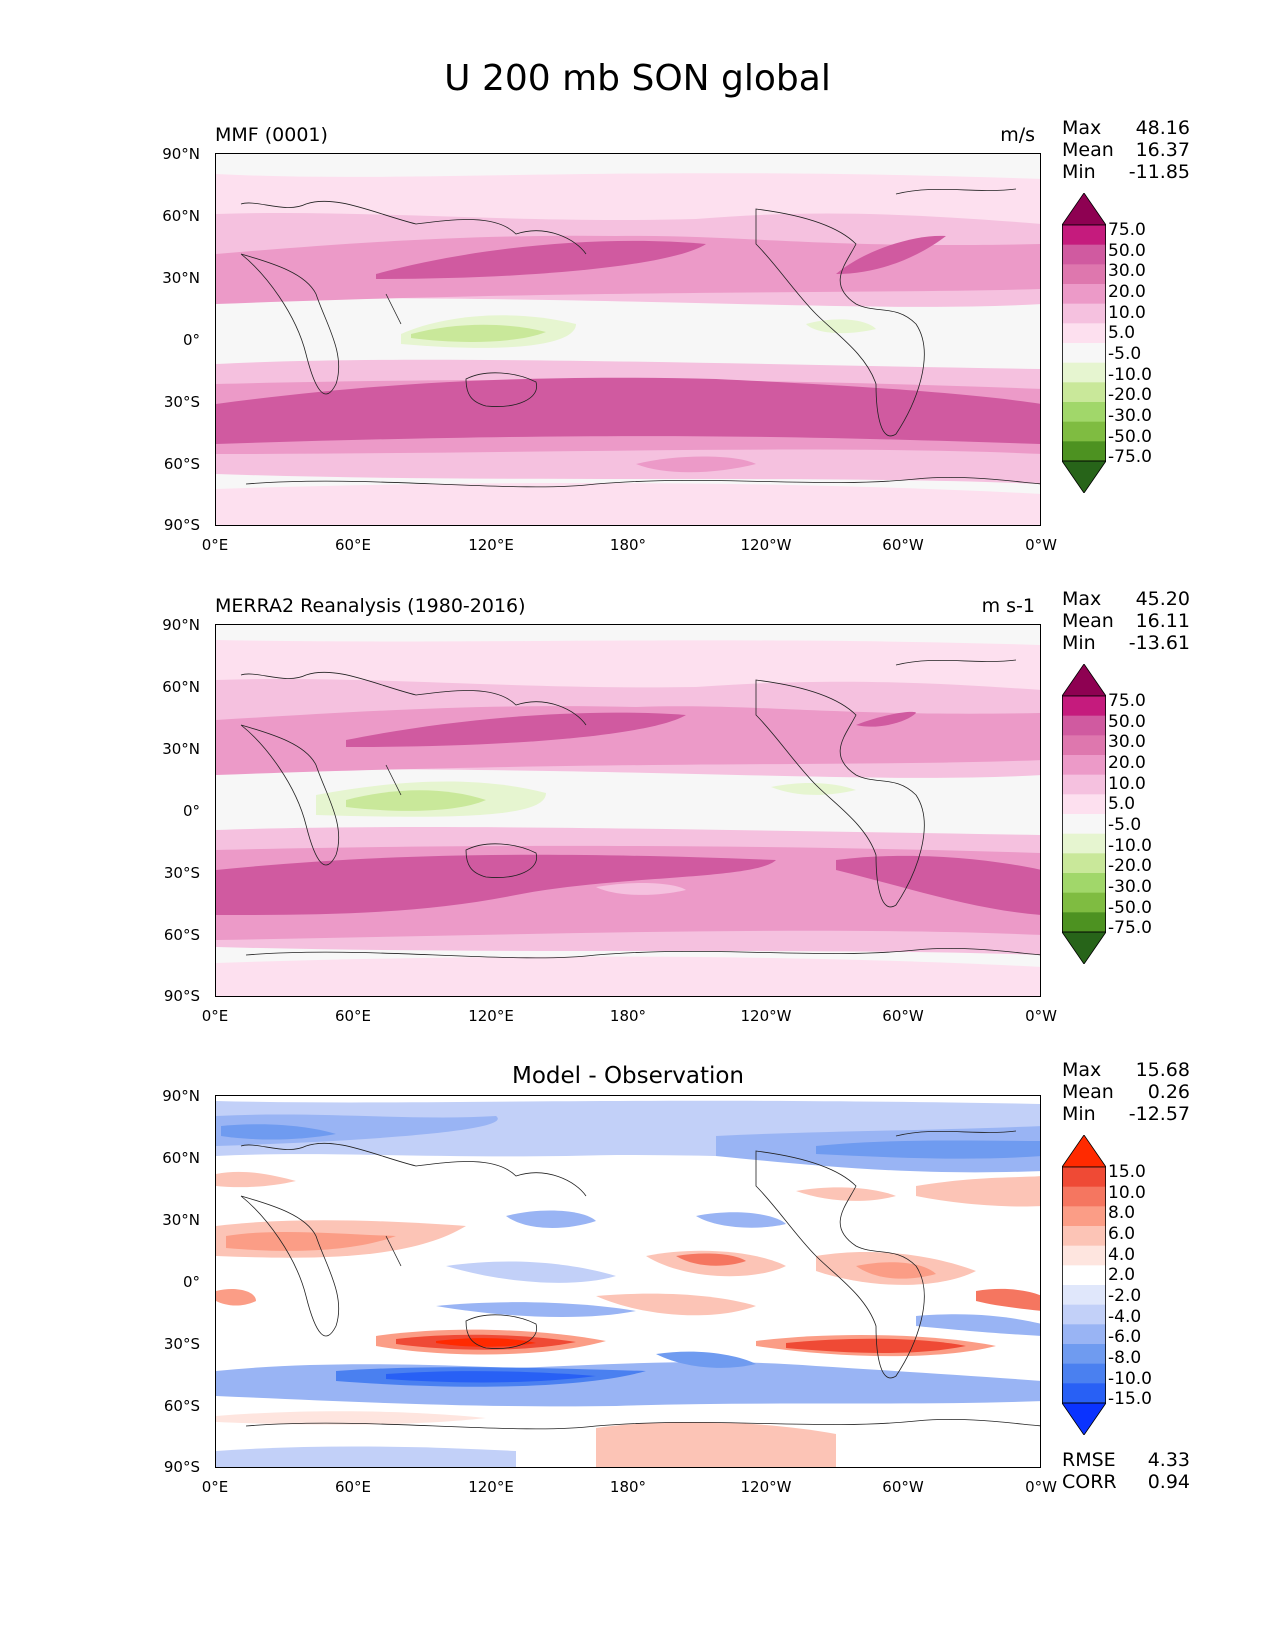 The image size is (1275, 1650). I want to click on colorbar-label: 75.0, so click(1127, 230).